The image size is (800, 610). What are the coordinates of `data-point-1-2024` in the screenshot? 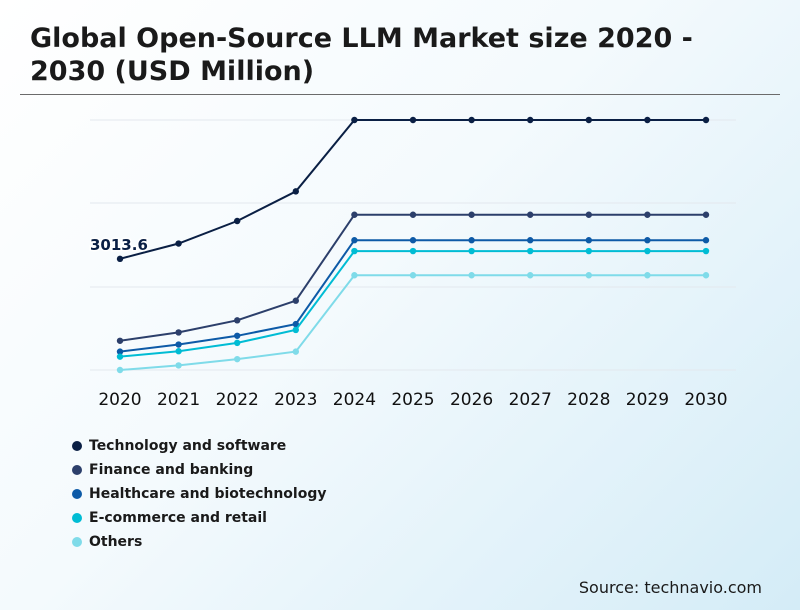 It's located at (354, 214).